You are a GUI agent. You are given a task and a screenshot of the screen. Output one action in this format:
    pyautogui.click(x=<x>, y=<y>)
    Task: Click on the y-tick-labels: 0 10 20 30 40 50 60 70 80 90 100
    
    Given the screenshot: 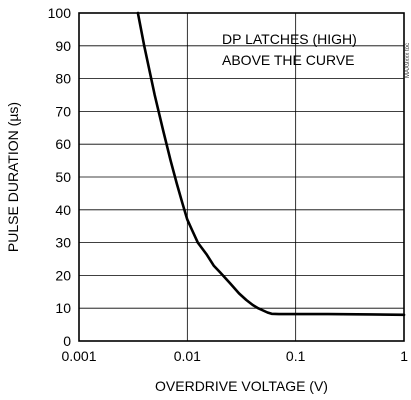 What is the action you would take?
    pyautogui.click(x=60, y=177)
    